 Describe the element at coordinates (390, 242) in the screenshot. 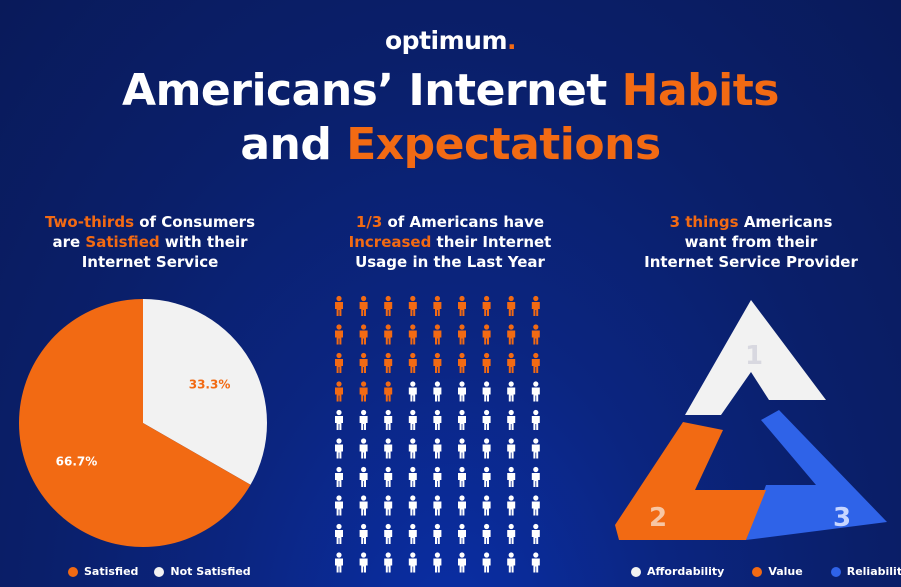

I see `use-h-orange2: Increased` at that location.